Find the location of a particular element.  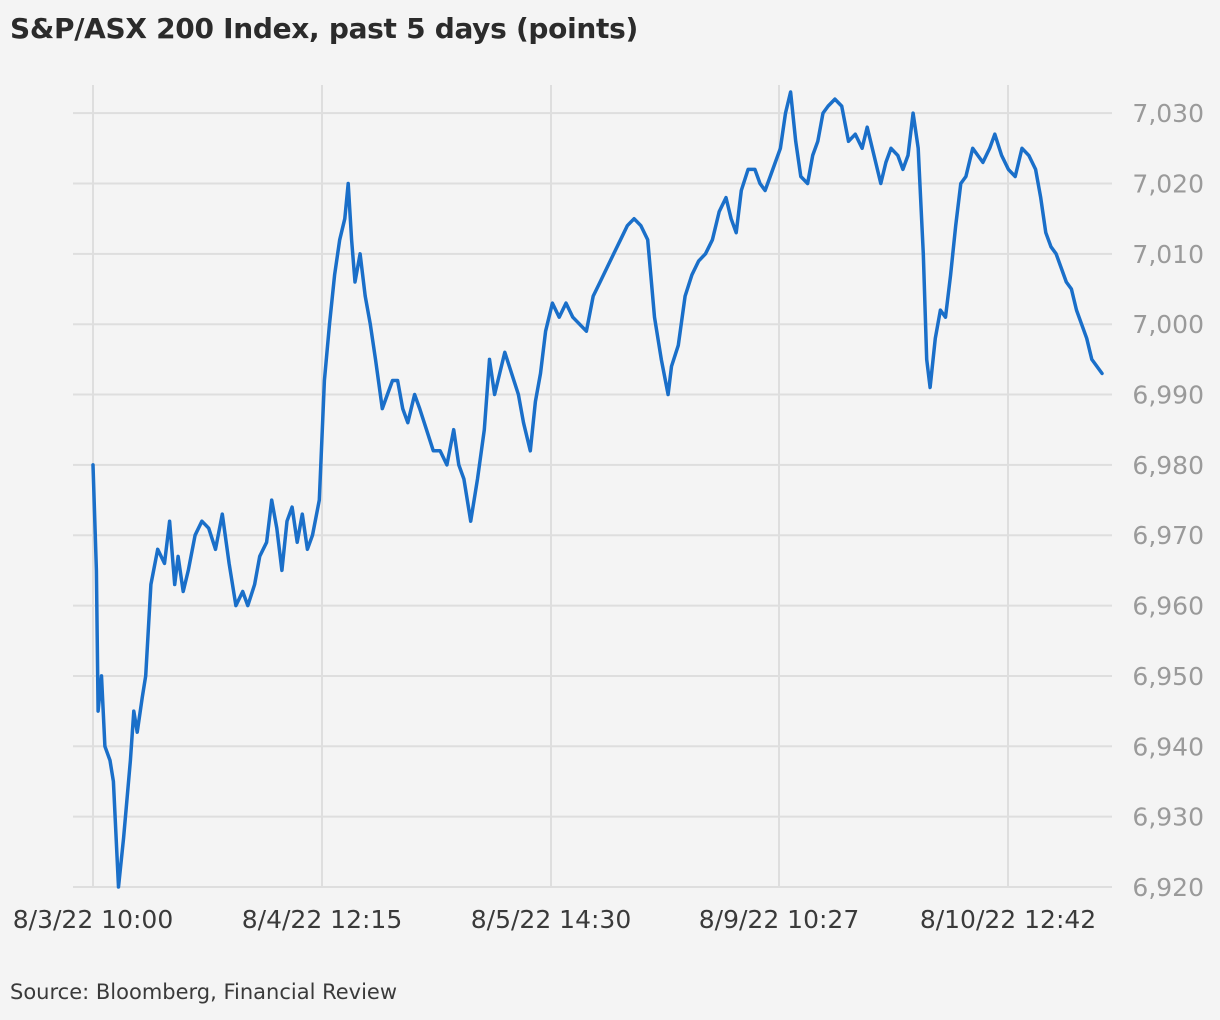

y-tick-label: 7,020 is located at coordinates (1168, 183).